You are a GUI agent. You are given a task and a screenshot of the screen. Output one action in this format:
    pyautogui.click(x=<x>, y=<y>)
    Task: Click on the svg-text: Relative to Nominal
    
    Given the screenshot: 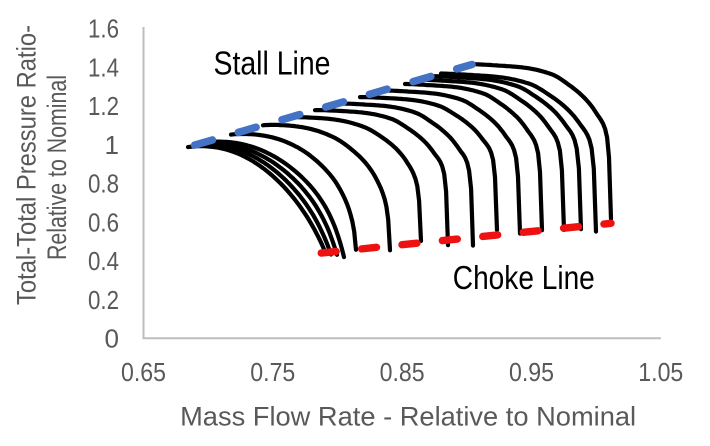 What is the action you would take?
    pyautogui.click(x=57, y=167)
    